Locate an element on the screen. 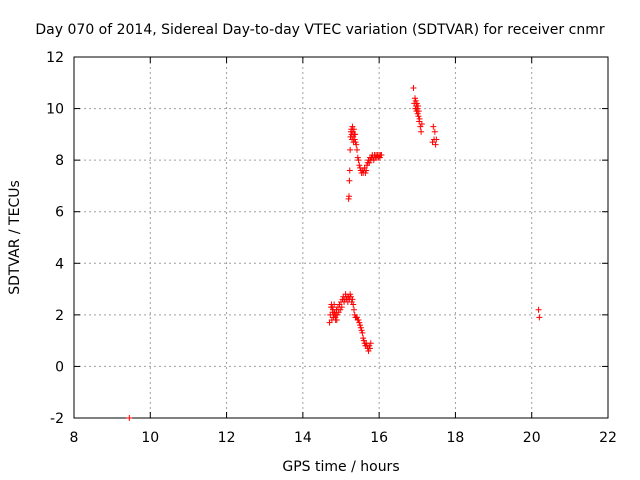 The image size is (640, 480). x-tick-label: 20 is located at coordinates (532, 438).